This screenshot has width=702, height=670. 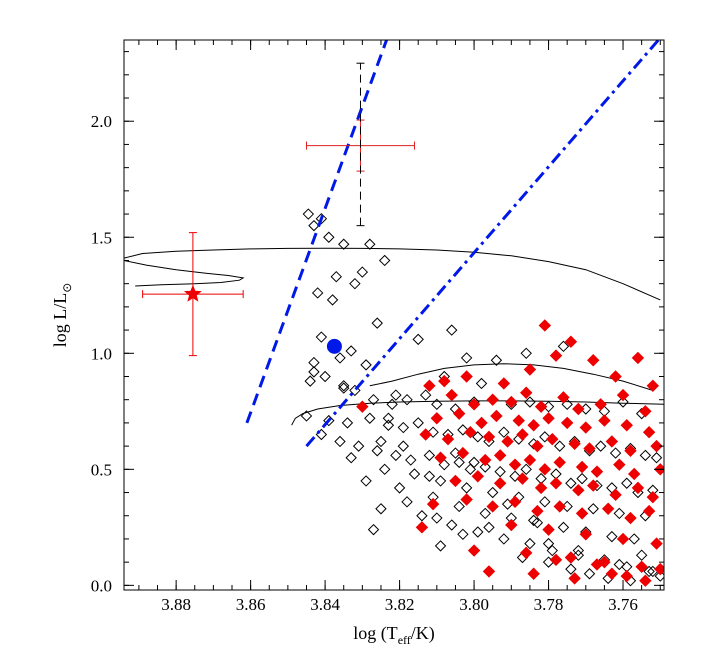 I want to click on red-star-marker, so click(x=193, y=293).